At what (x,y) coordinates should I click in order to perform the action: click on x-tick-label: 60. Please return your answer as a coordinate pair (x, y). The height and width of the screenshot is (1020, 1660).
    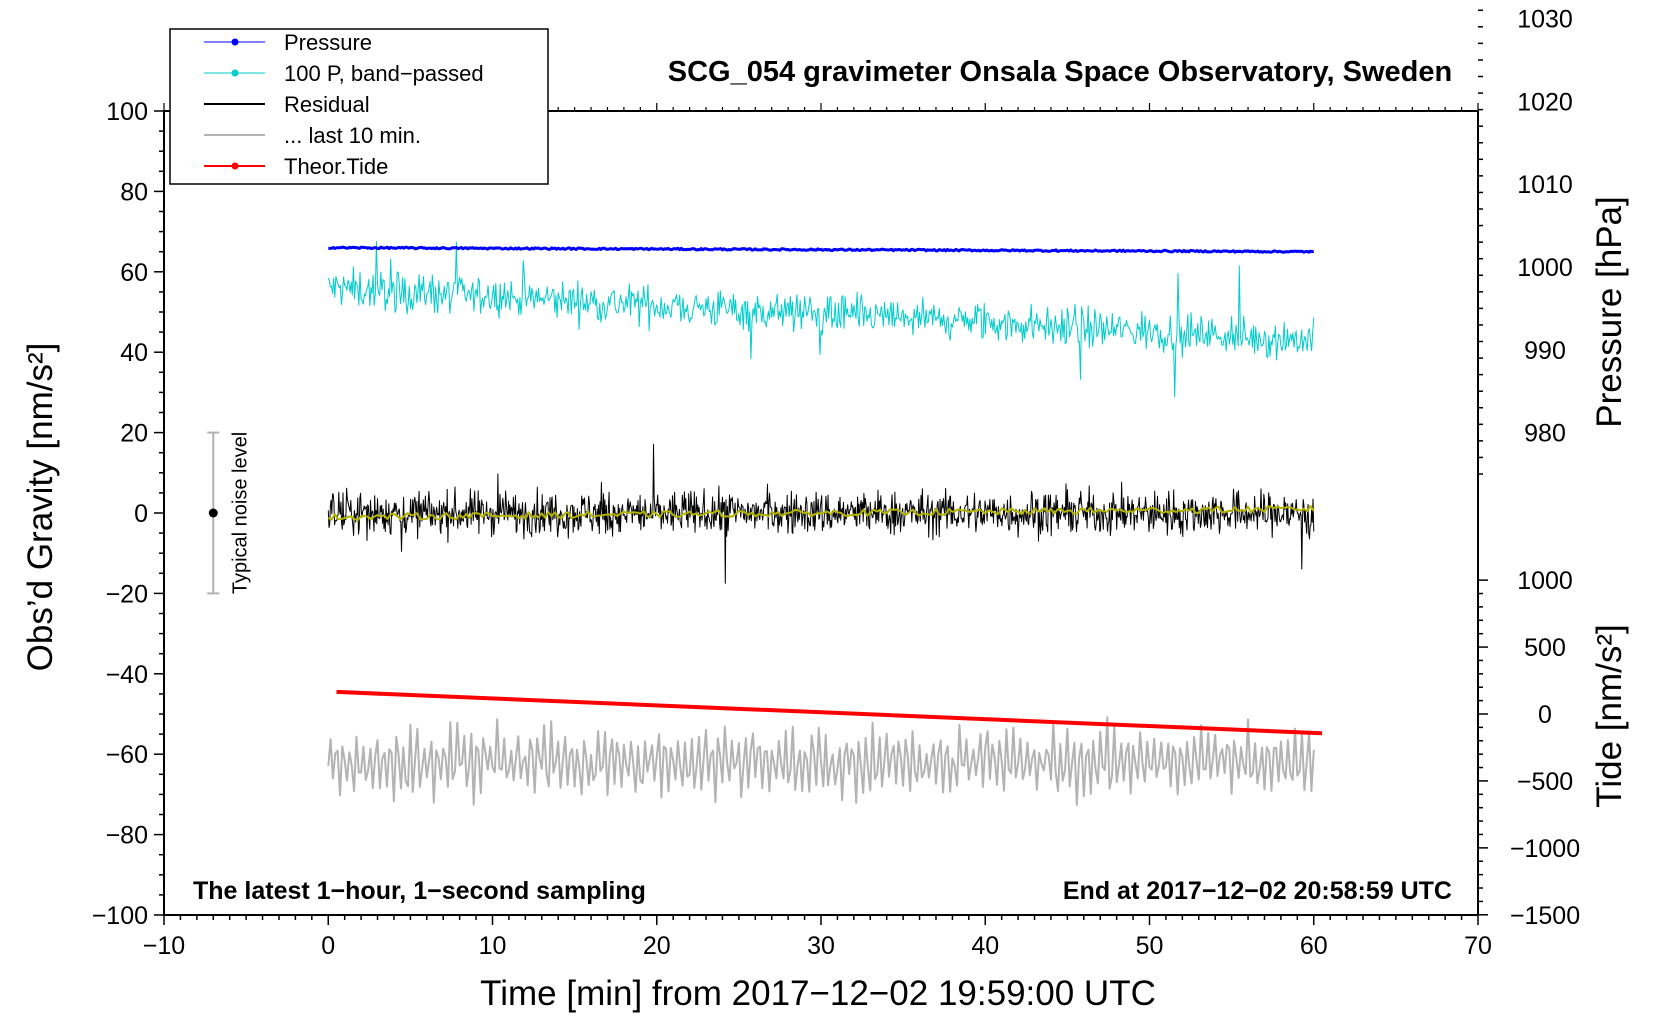
    Looking at the image, I should click on (1314, 946).